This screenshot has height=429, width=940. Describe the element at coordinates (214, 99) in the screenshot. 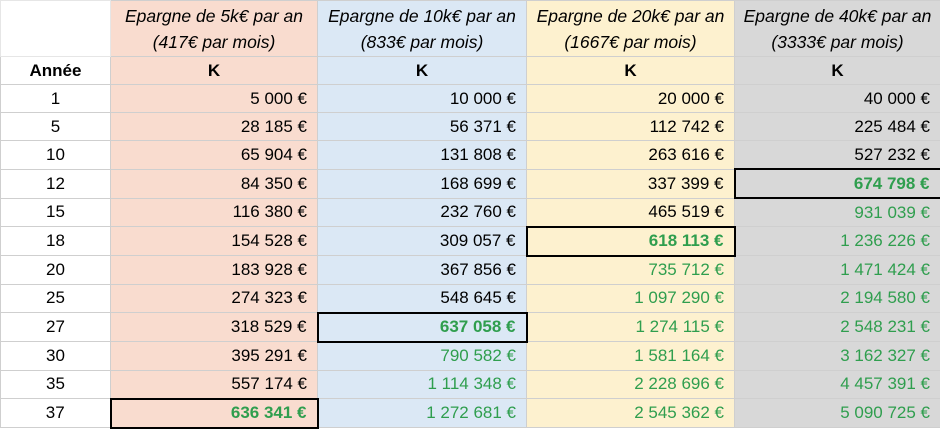

I see `value-cell: 5 000 €` at that location.